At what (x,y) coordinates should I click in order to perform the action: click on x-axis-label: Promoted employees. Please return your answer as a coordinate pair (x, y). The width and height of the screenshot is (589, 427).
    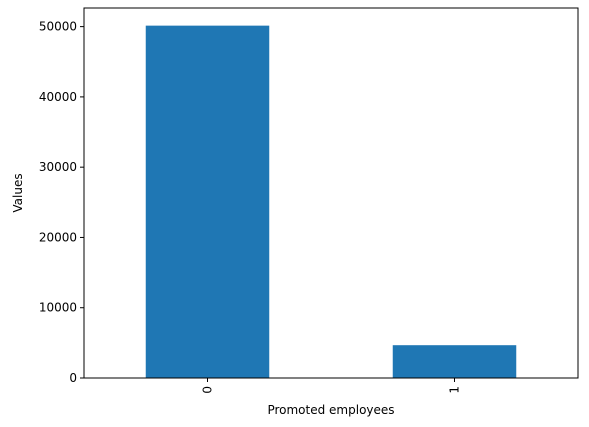
    Looking at the image, I should click on (330, 410).